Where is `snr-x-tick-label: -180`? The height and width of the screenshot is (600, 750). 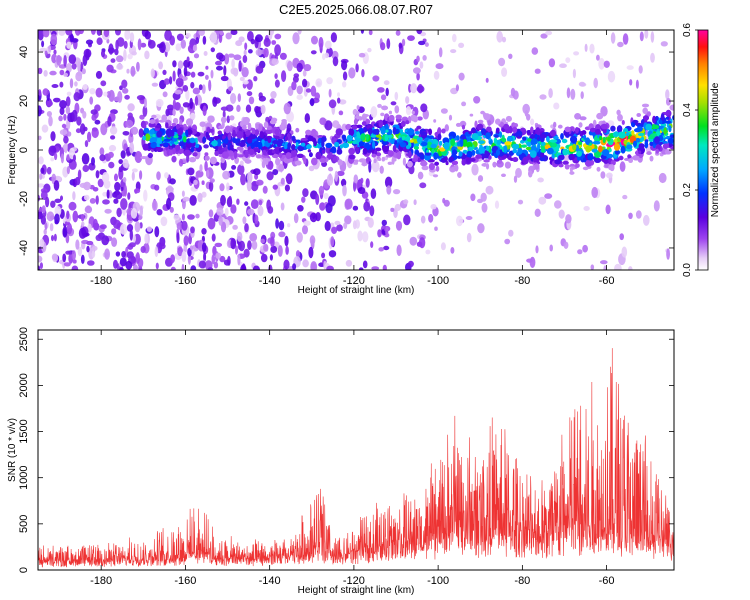 snr-x-tick-label: -180 is located at coordinates (101, 581).